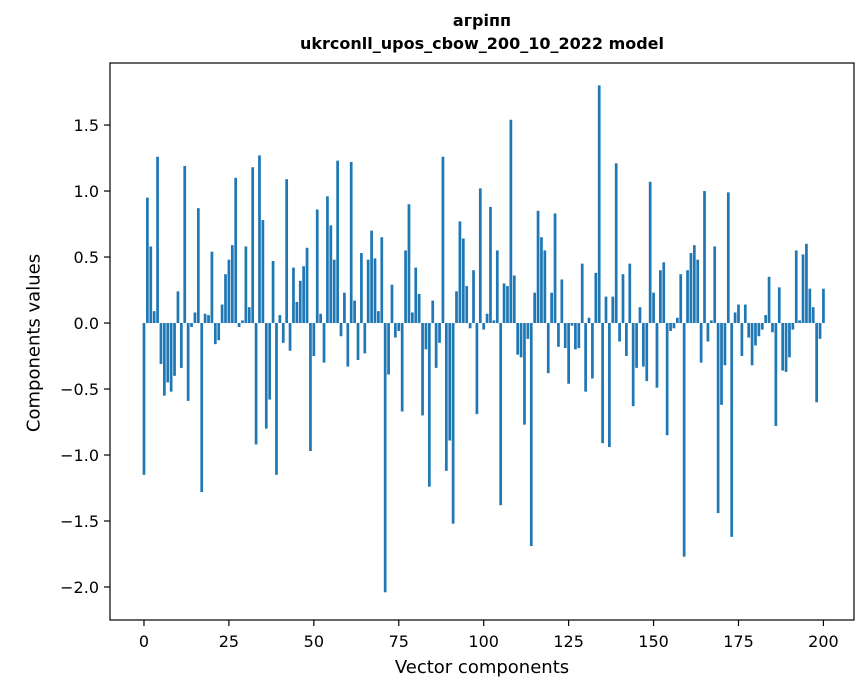  Describe the element at coordinates (86, 125) in the screenshot. I see `y-tick-label: 1.5` at that location.